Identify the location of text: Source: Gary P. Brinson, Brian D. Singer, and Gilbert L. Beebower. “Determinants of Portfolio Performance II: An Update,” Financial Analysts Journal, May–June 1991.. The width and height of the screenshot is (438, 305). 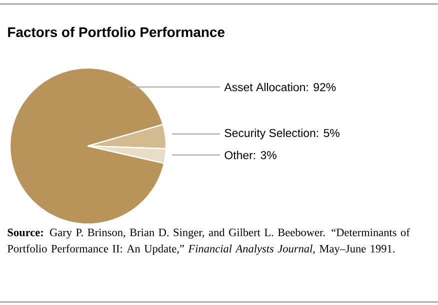
(209, 241).